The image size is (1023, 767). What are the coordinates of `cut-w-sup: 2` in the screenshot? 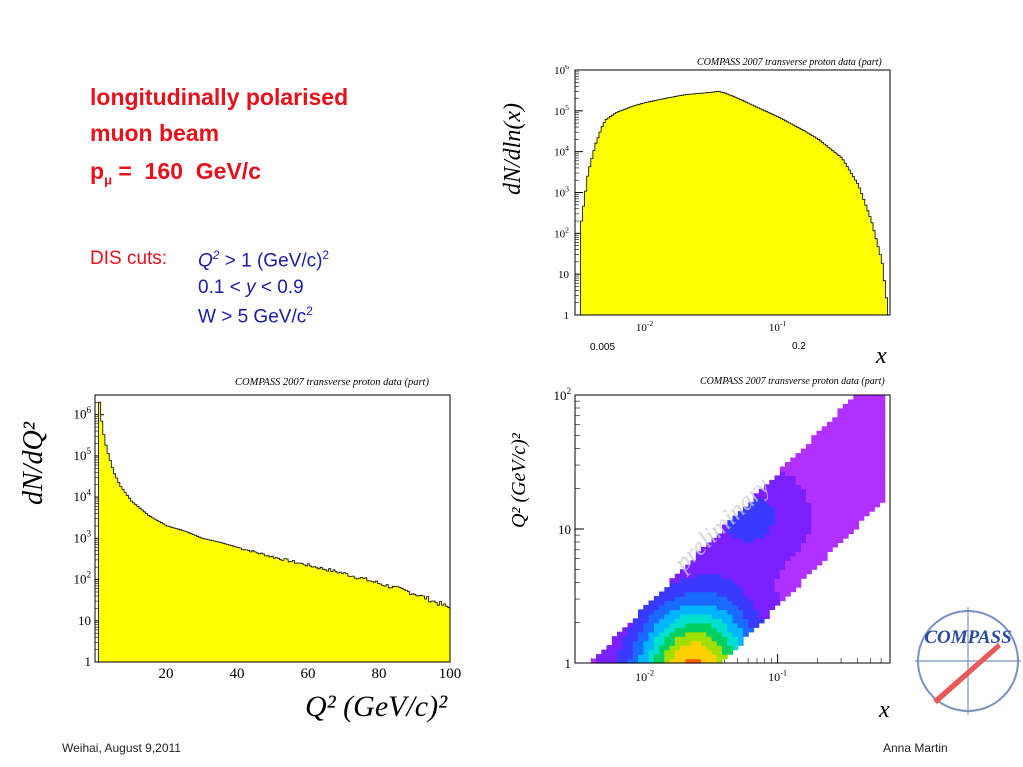 It's located at (309, 311).